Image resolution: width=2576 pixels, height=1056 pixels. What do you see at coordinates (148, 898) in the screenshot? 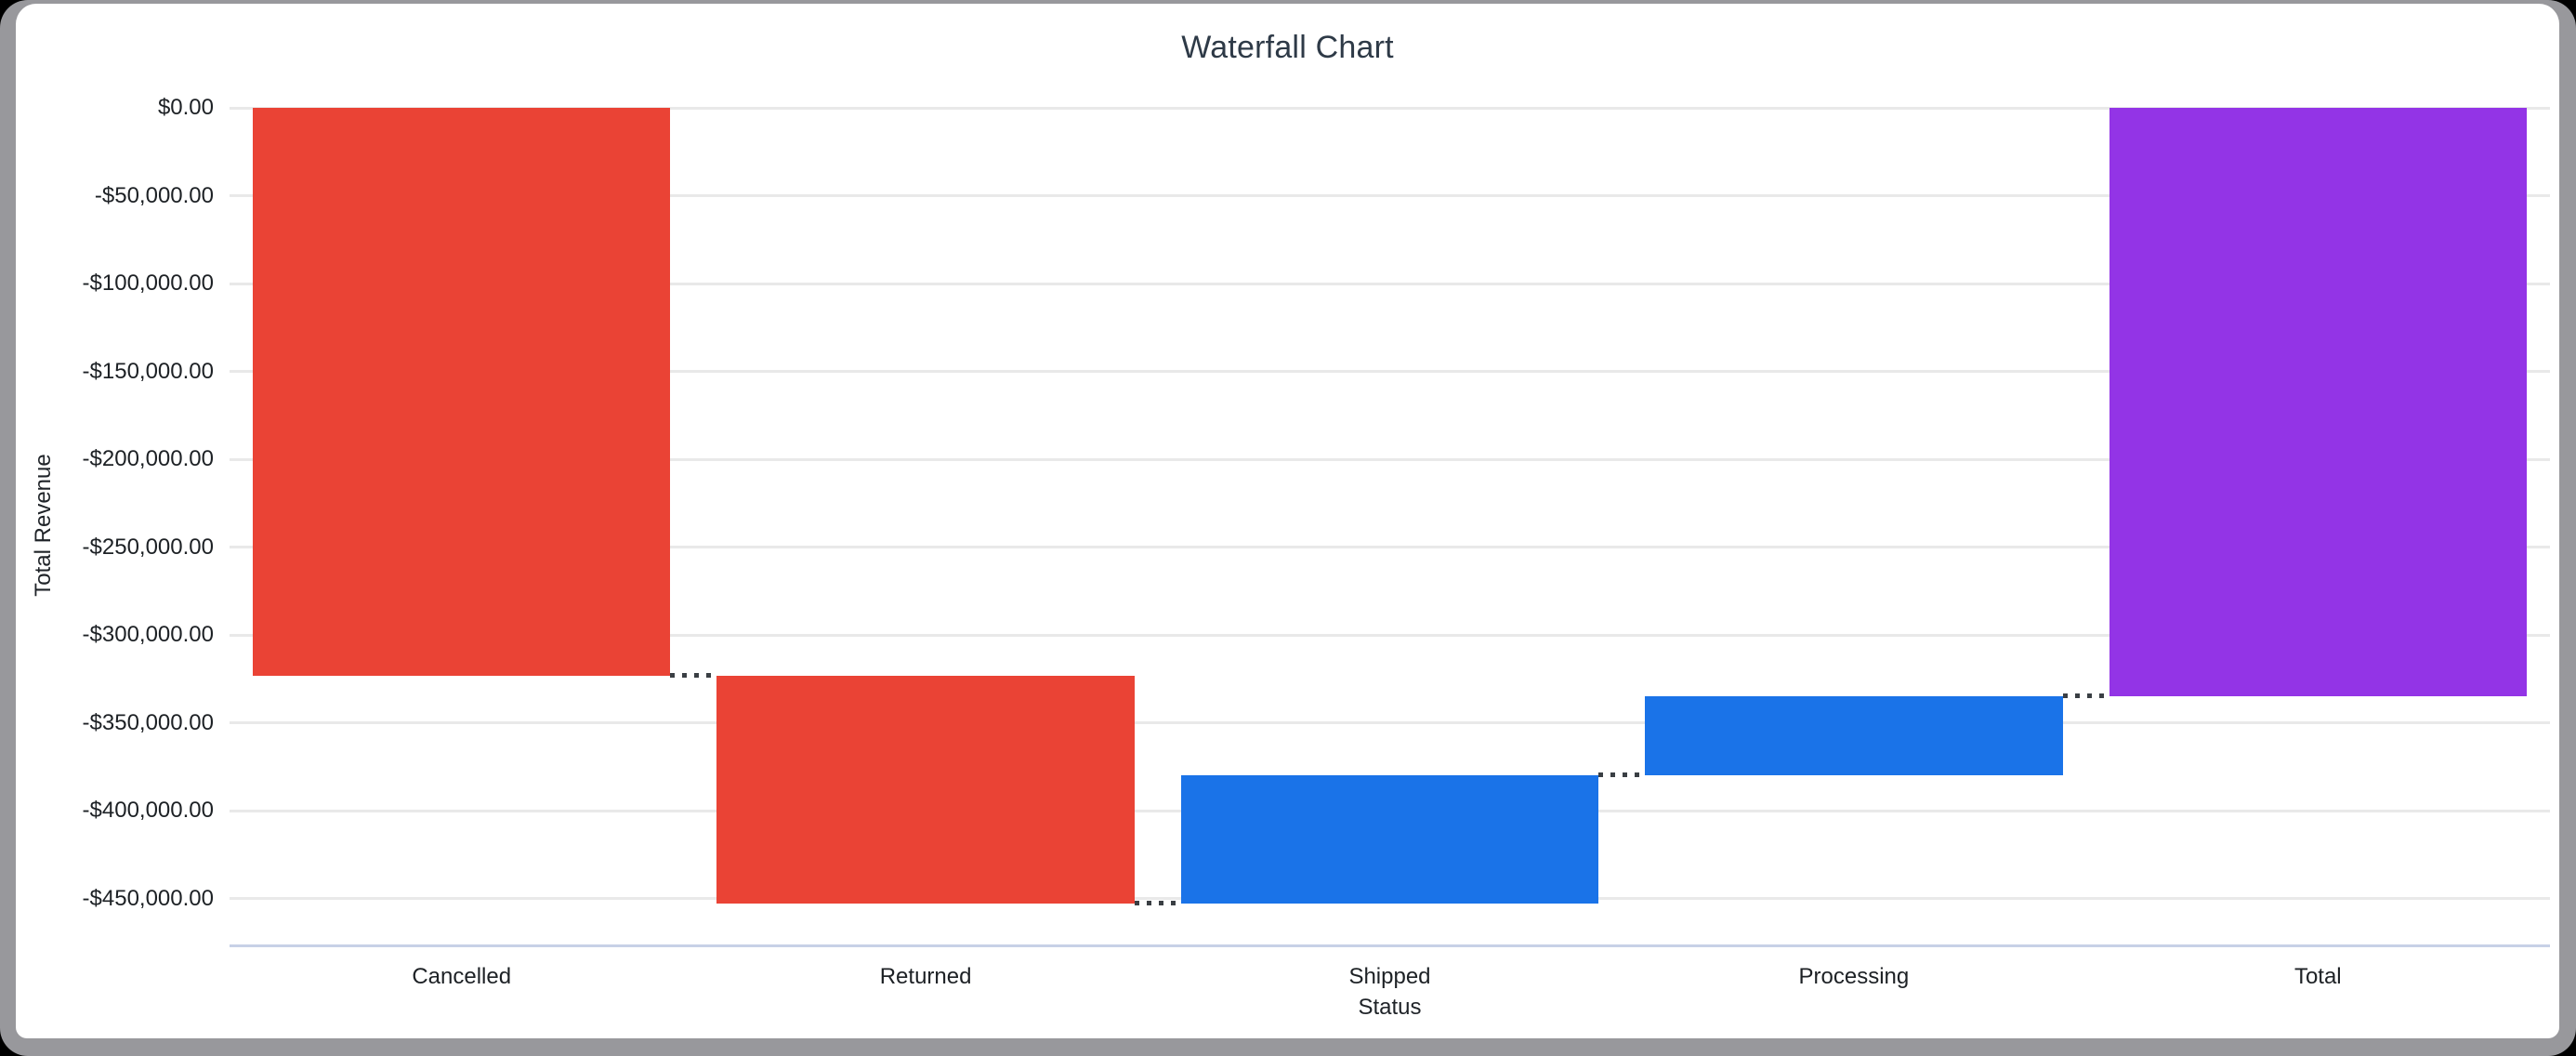
I see `y-tick-label-9: -$450,000.00` at bounding box center [148, 898].